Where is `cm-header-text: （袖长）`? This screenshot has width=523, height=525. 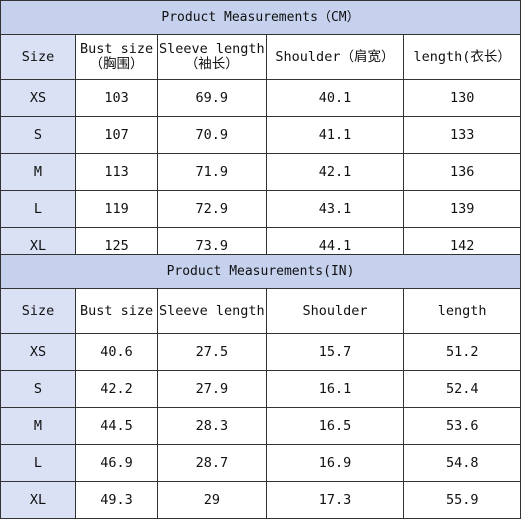
cm-header-text: （袖长） is located at coordinates (211, 64).